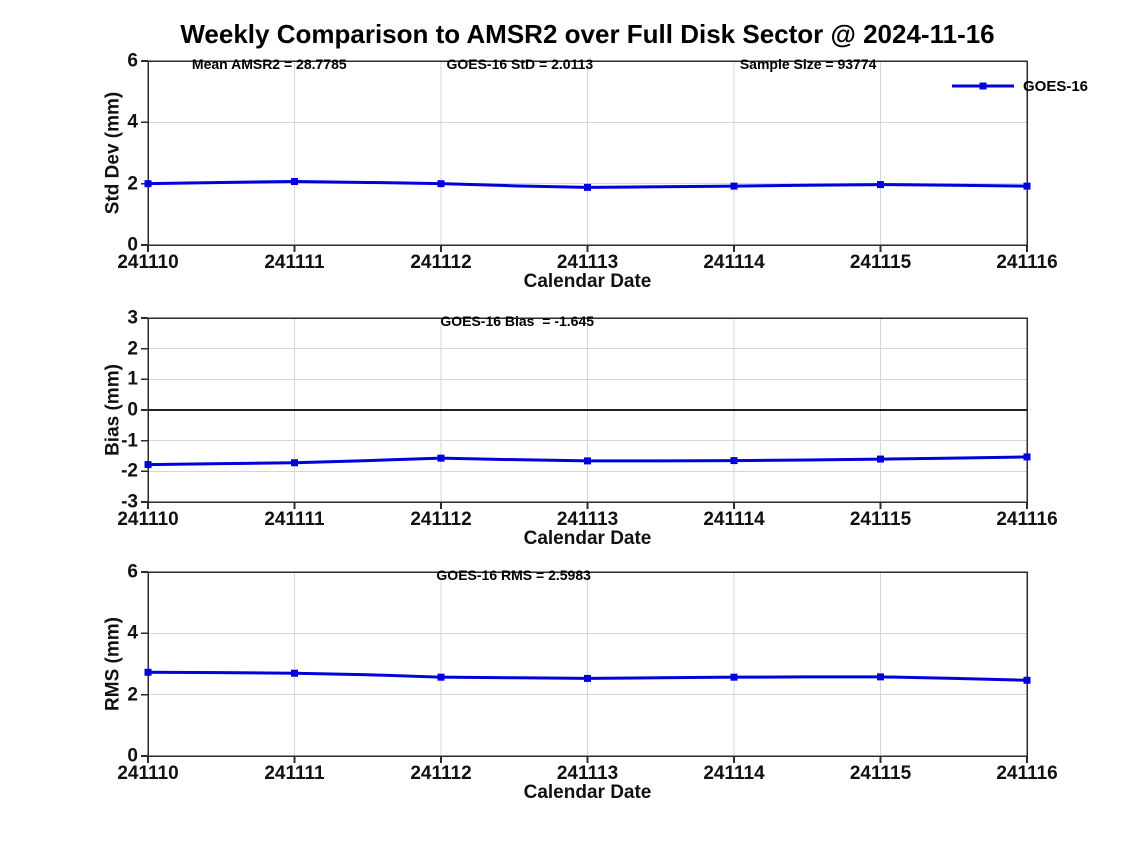  I want to click on annotation: Sample Size = 93774, so click(808, 64).